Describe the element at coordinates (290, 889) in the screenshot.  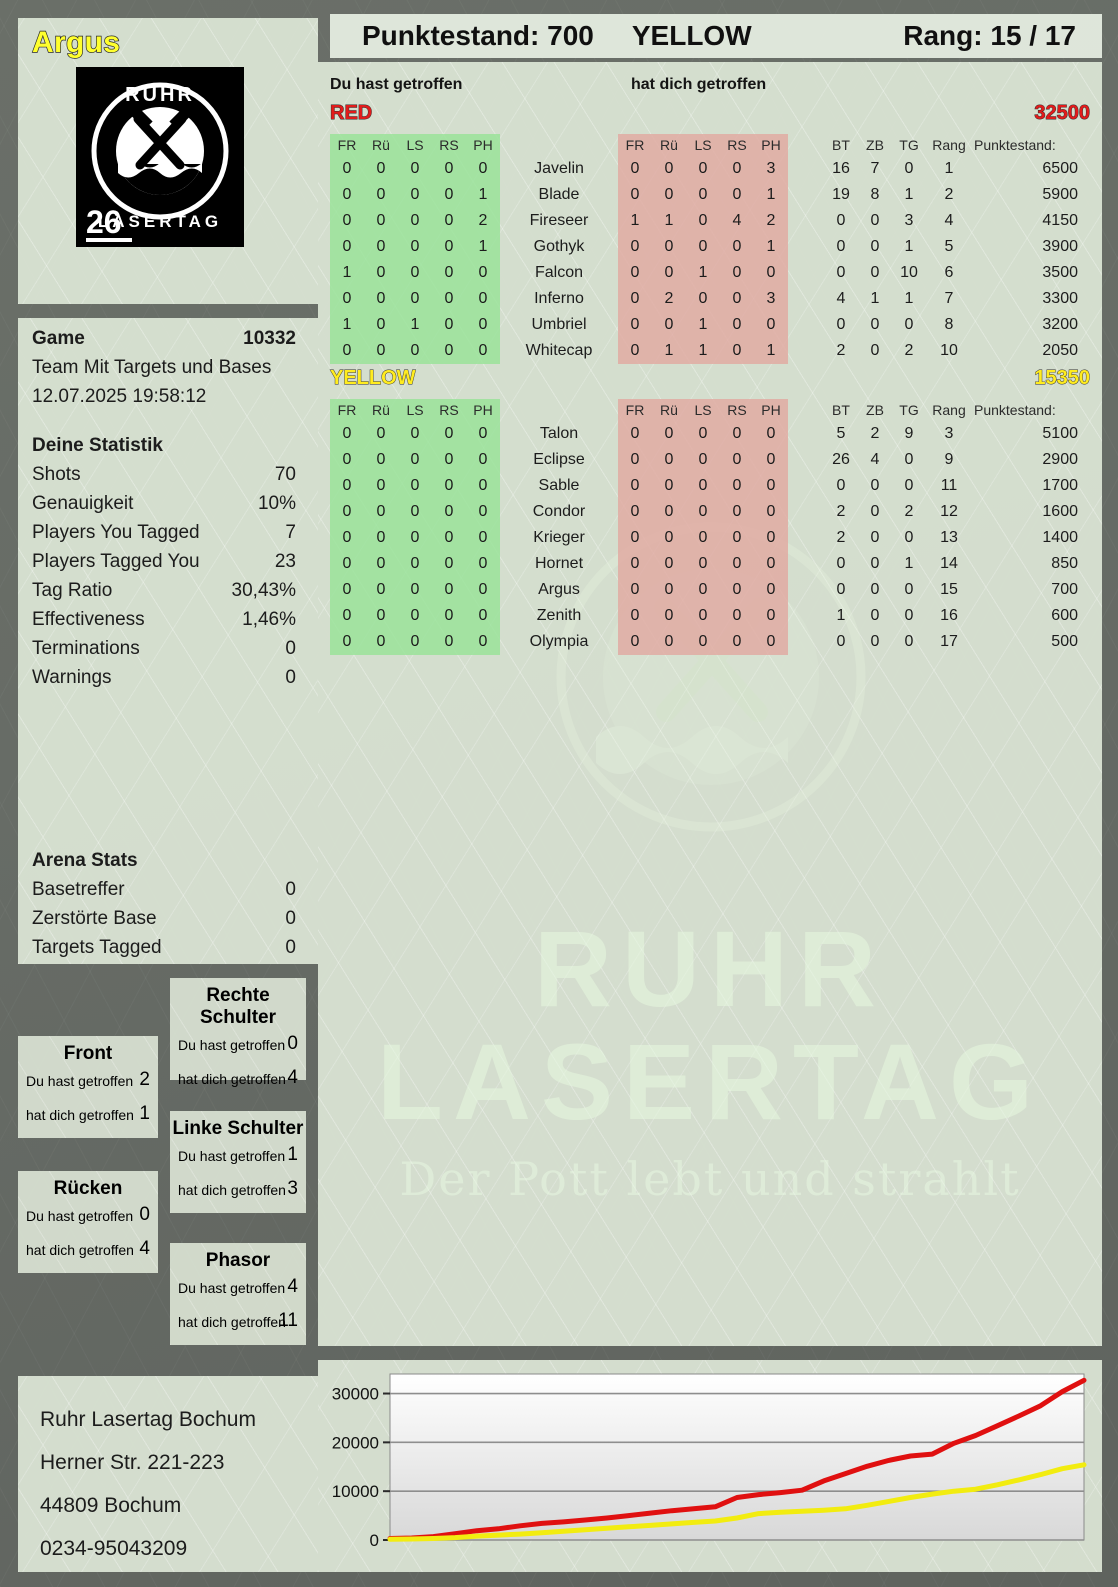
I see `arena-stat-value: 0` at that location.